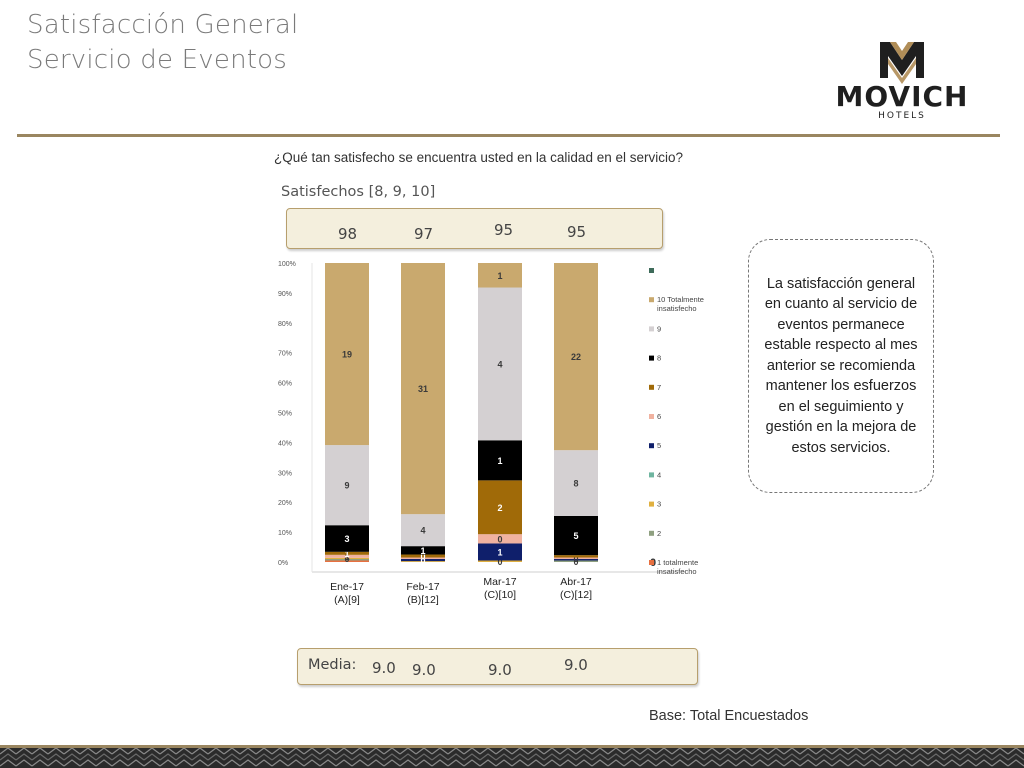 Image resolution: width=1024 pixels, height=768 pixels. What do you see at coordinates (576, 595) in the screenshot?
I see `category-label: (C)[12]` at bounding box center [576, 595].